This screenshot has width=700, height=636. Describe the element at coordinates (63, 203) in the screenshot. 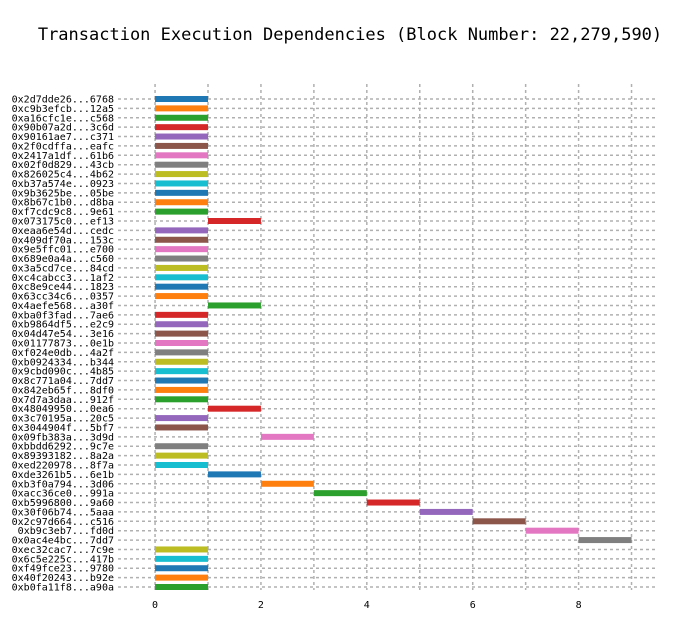

I see `y-tick-label: 0x8b67c1b0...d8ba` at that location.